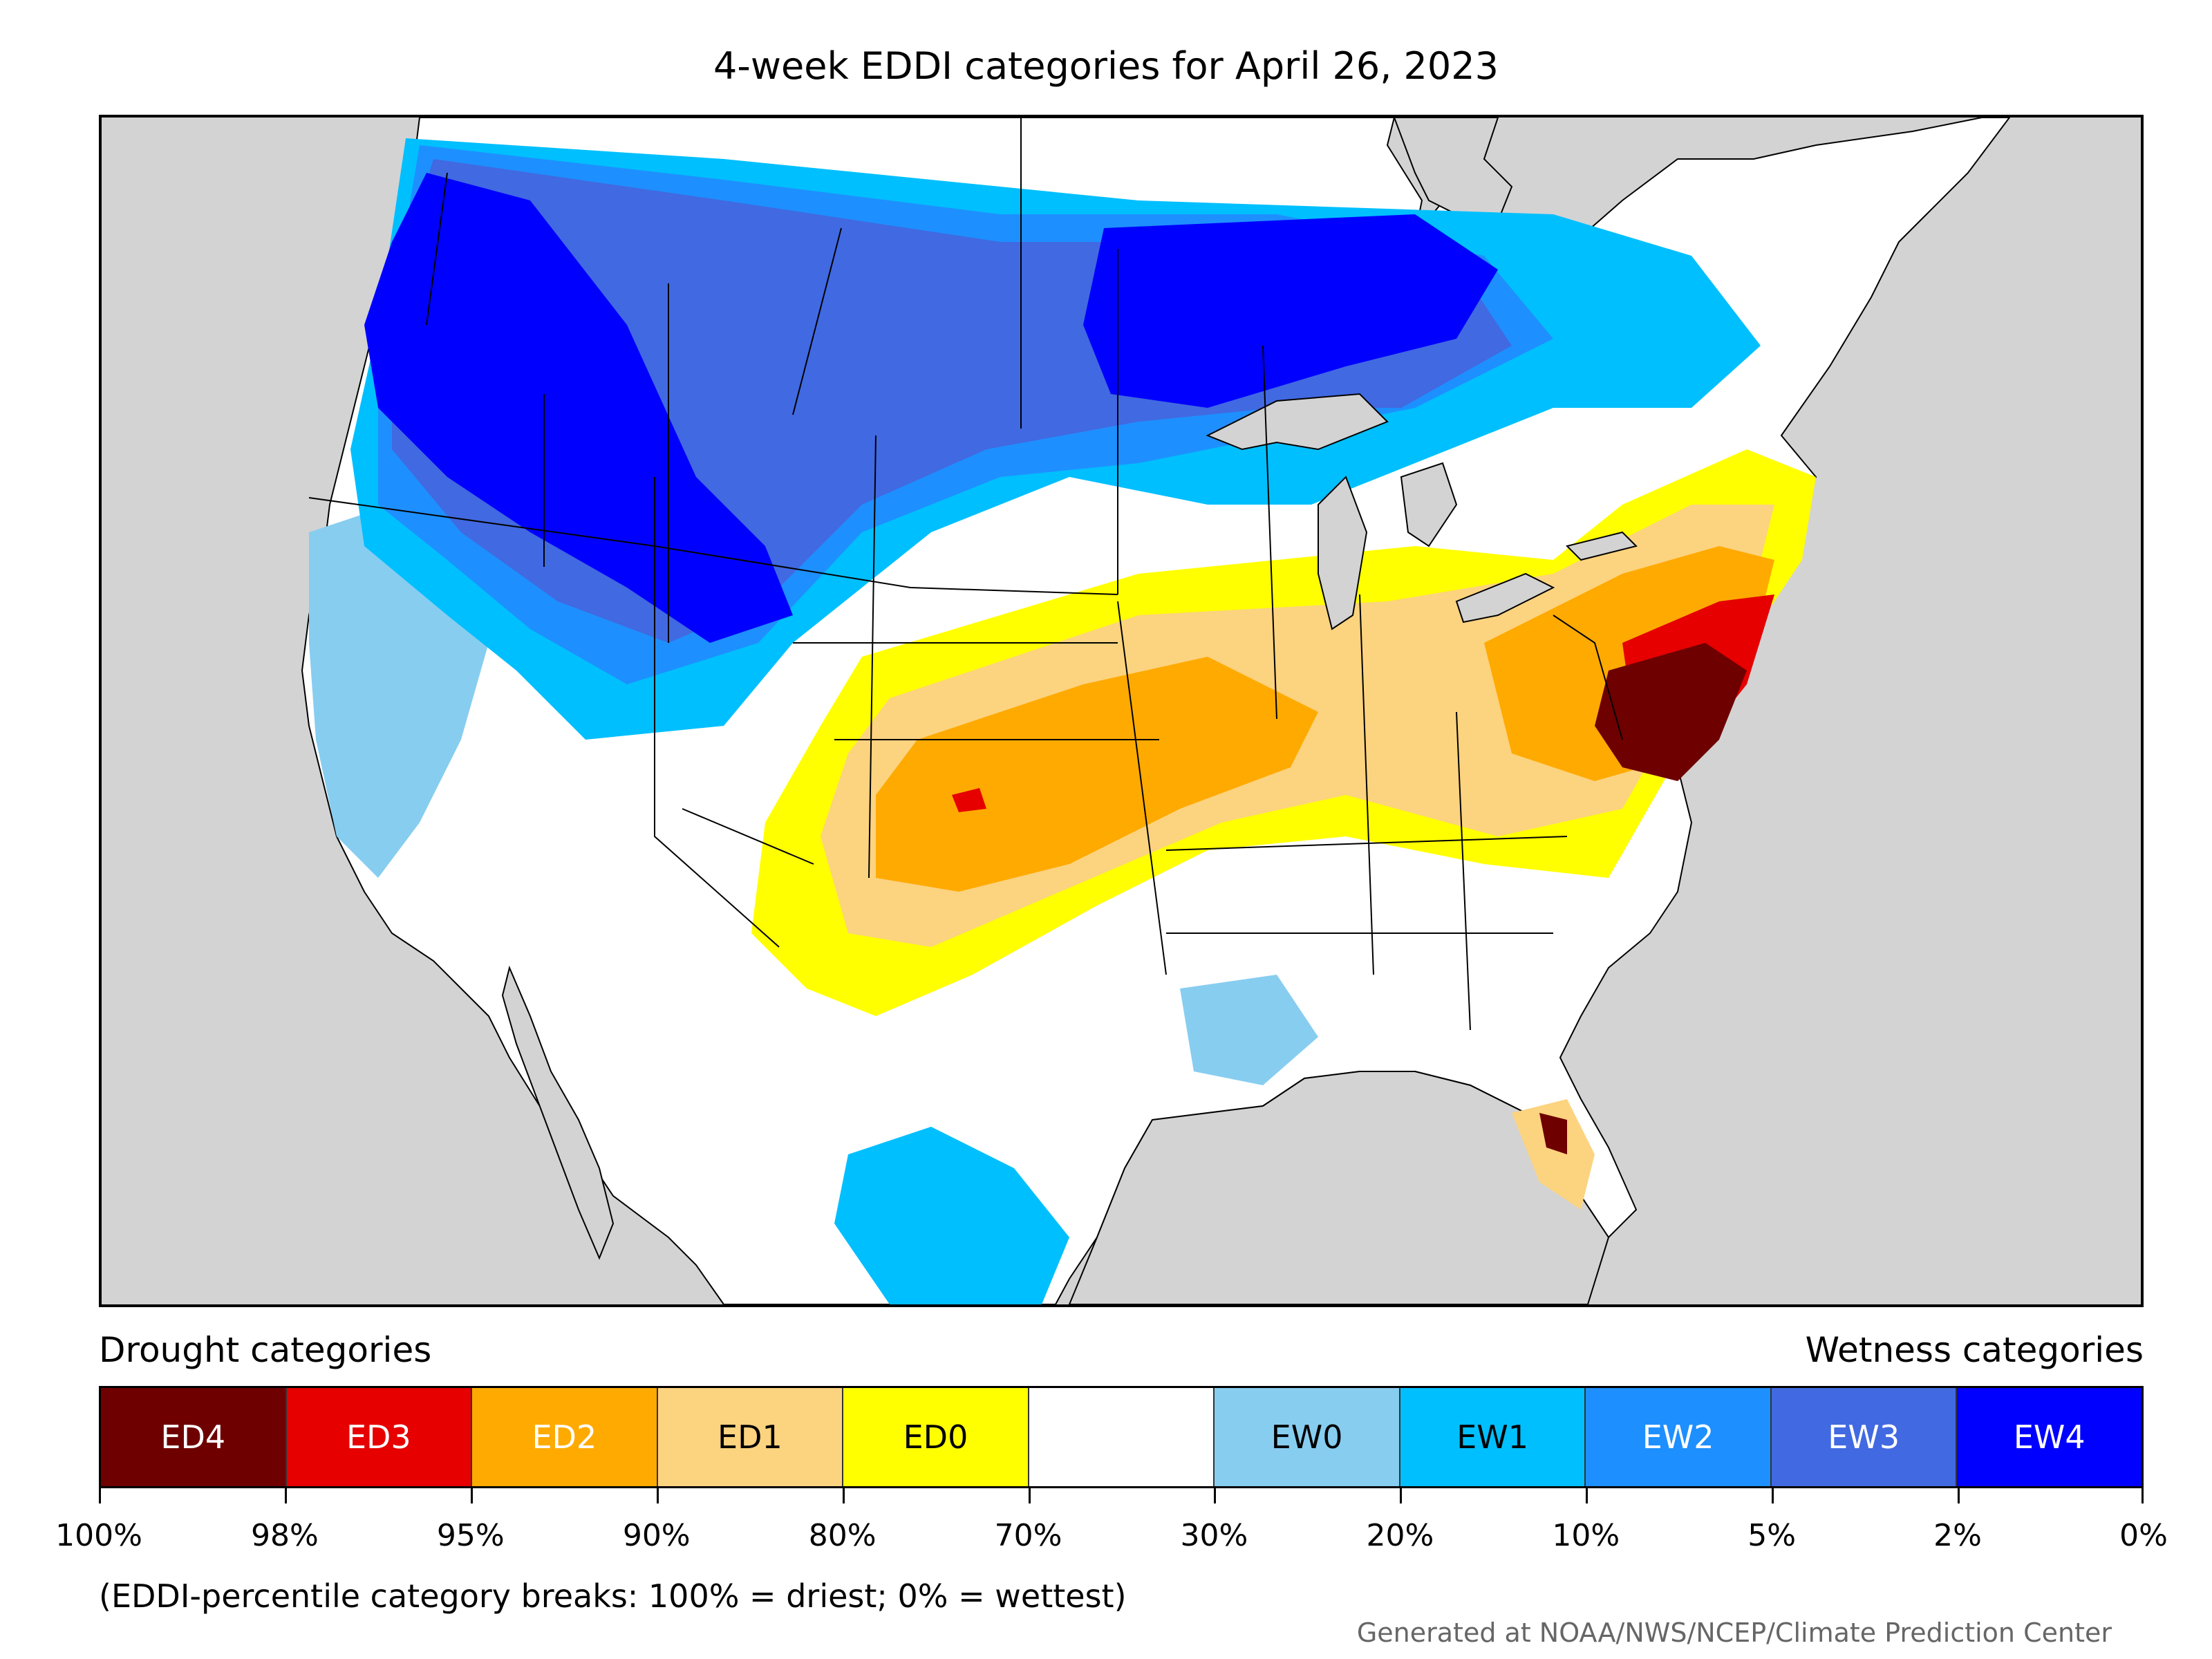  What do you see at coordinates (194, 1437) in the screenshot?
I see `colorbar-segment-ed4: ED4` at bounding box center [194, 1437].